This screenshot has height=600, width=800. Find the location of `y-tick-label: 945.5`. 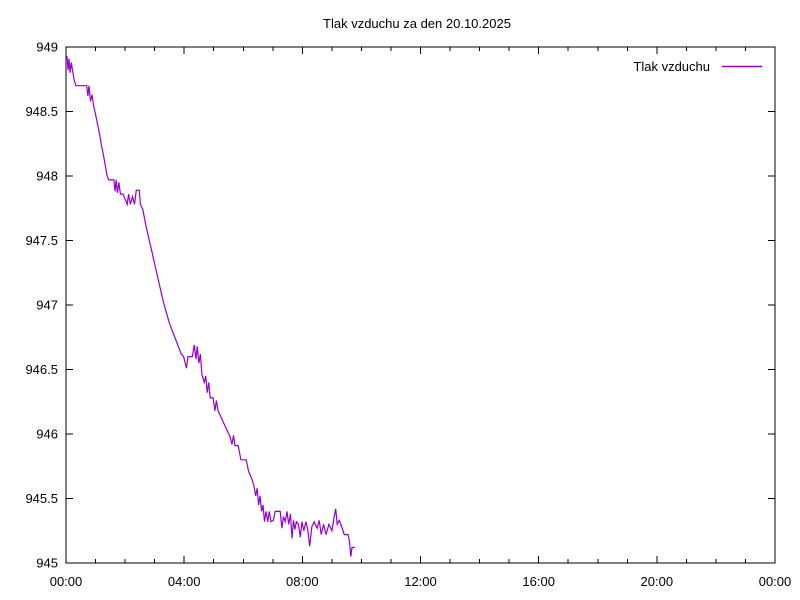

y-tick-label: 945.5 is located at coordinates (41, 498).